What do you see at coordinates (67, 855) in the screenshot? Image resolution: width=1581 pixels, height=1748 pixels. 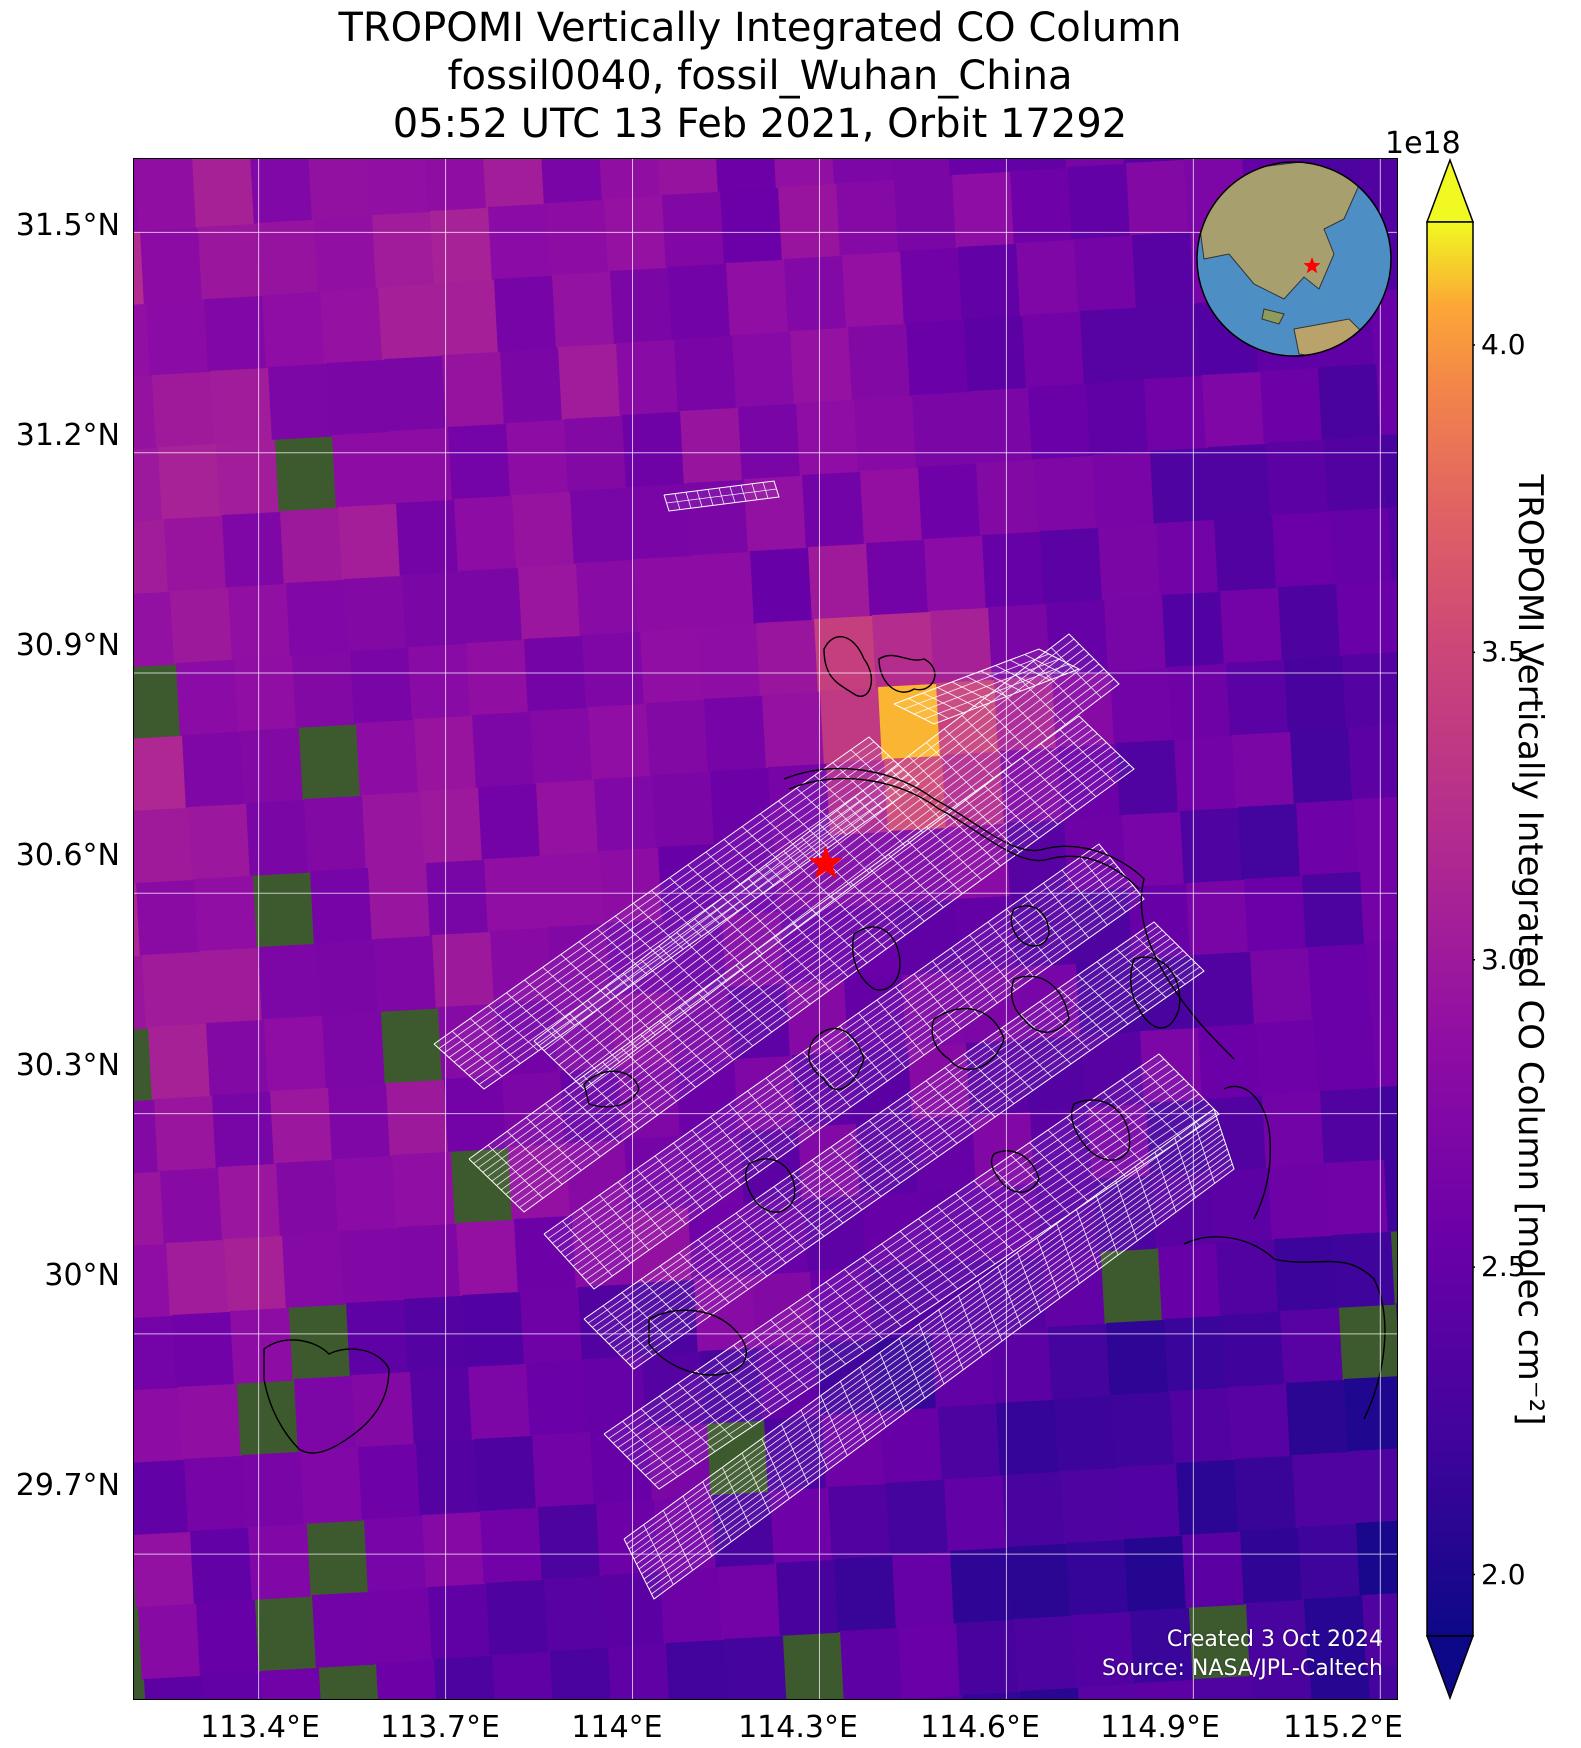 I see `lat-tick-label: 30.6°N` at bounding box center [67, 855].